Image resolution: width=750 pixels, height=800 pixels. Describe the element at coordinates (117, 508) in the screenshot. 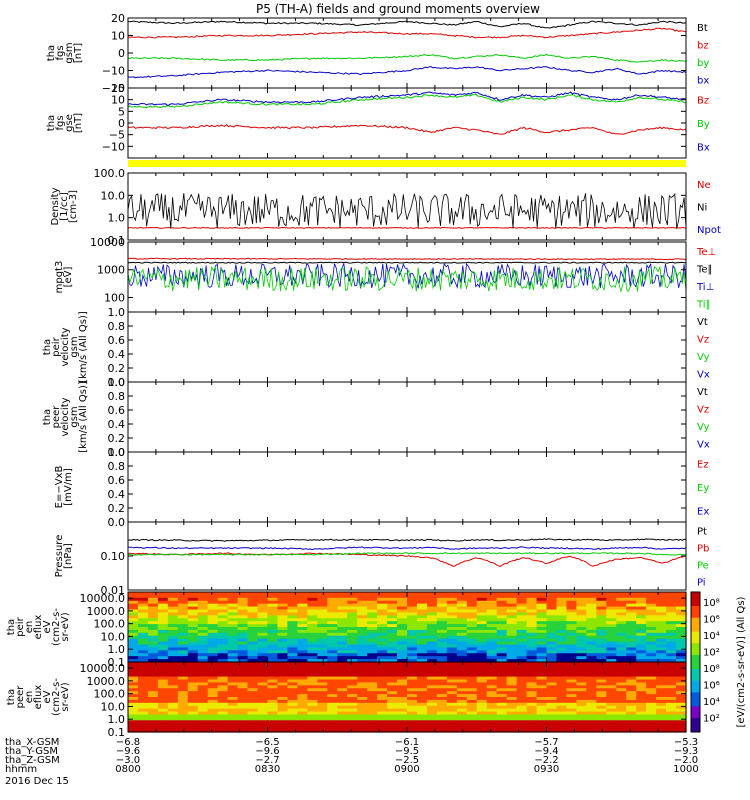

I see `y-tick-label: 0.2` at that location.